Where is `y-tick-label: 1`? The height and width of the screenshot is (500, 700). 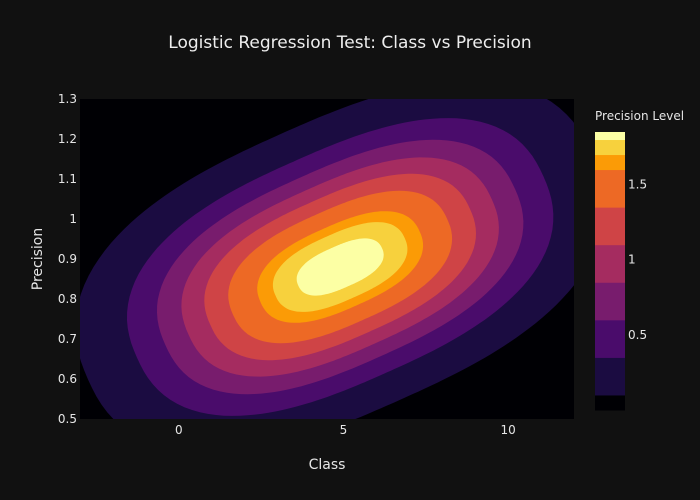
y-tick-label: 1 is located at coordinates (73, 219).